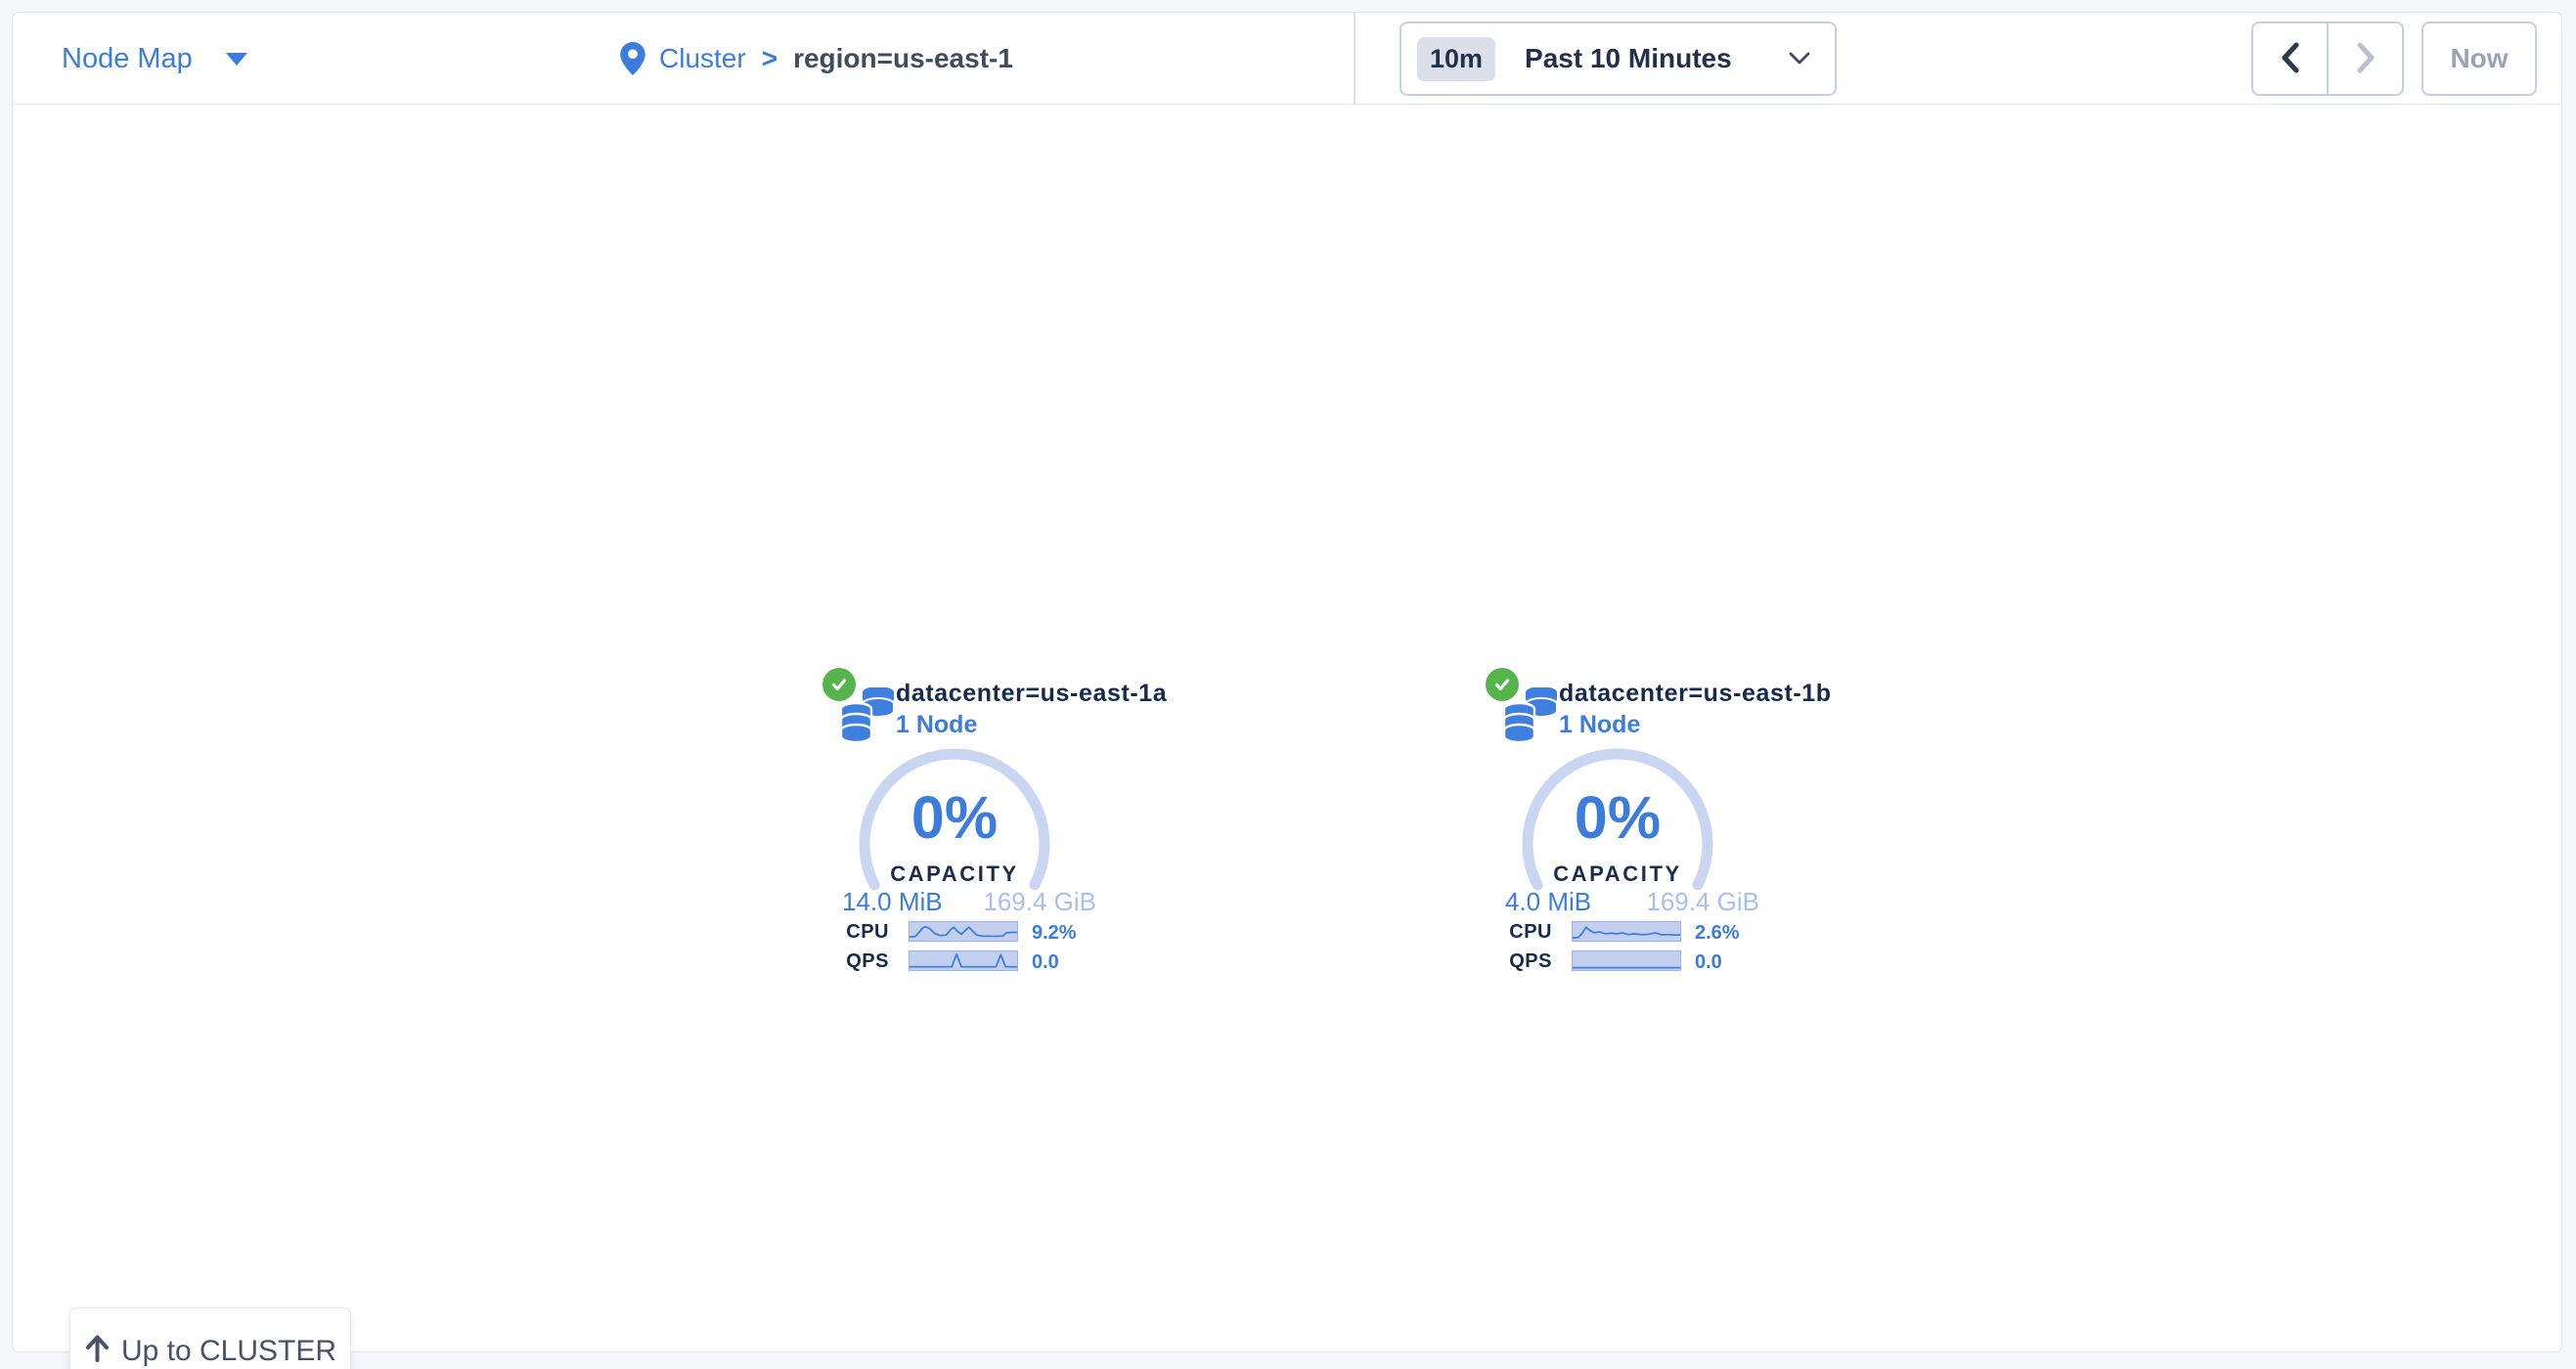 The width and height of the screenshot is (2576, 1369). Describe the element at coordinates (1032, 694) in the screenshot. I see `datacenter-name: datacenter=us-east-1a` at that location.